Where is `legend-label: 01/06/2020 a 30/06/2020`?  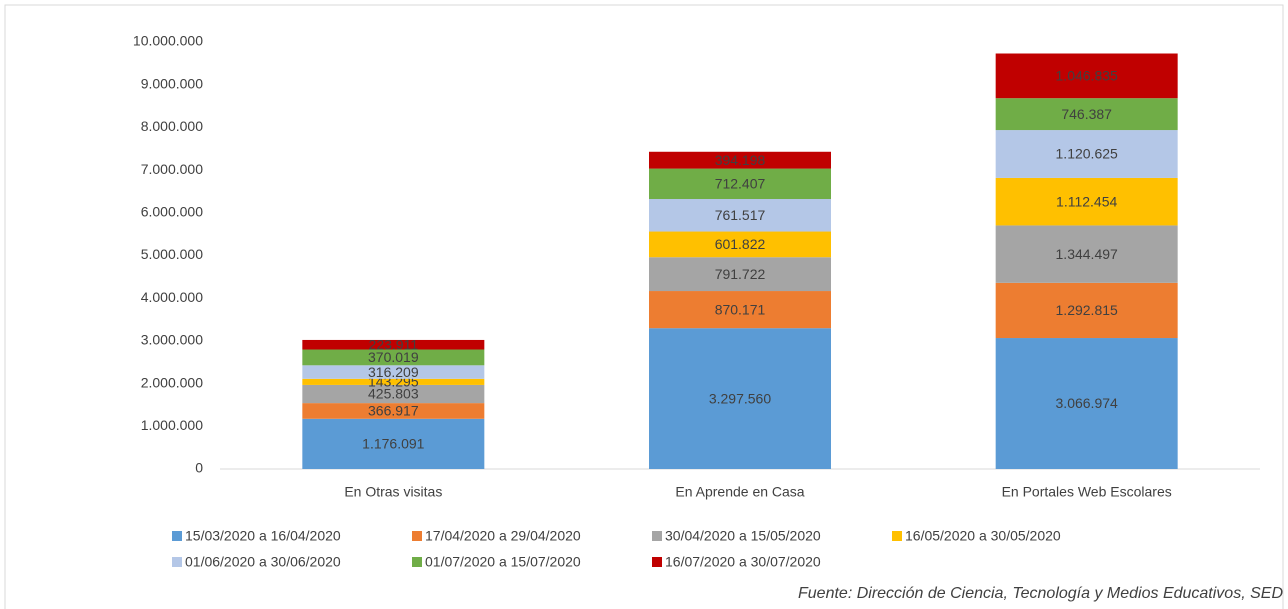
legend-label: 01/06/2020 a 30/06/2020 is located at coordinates (263, 562).